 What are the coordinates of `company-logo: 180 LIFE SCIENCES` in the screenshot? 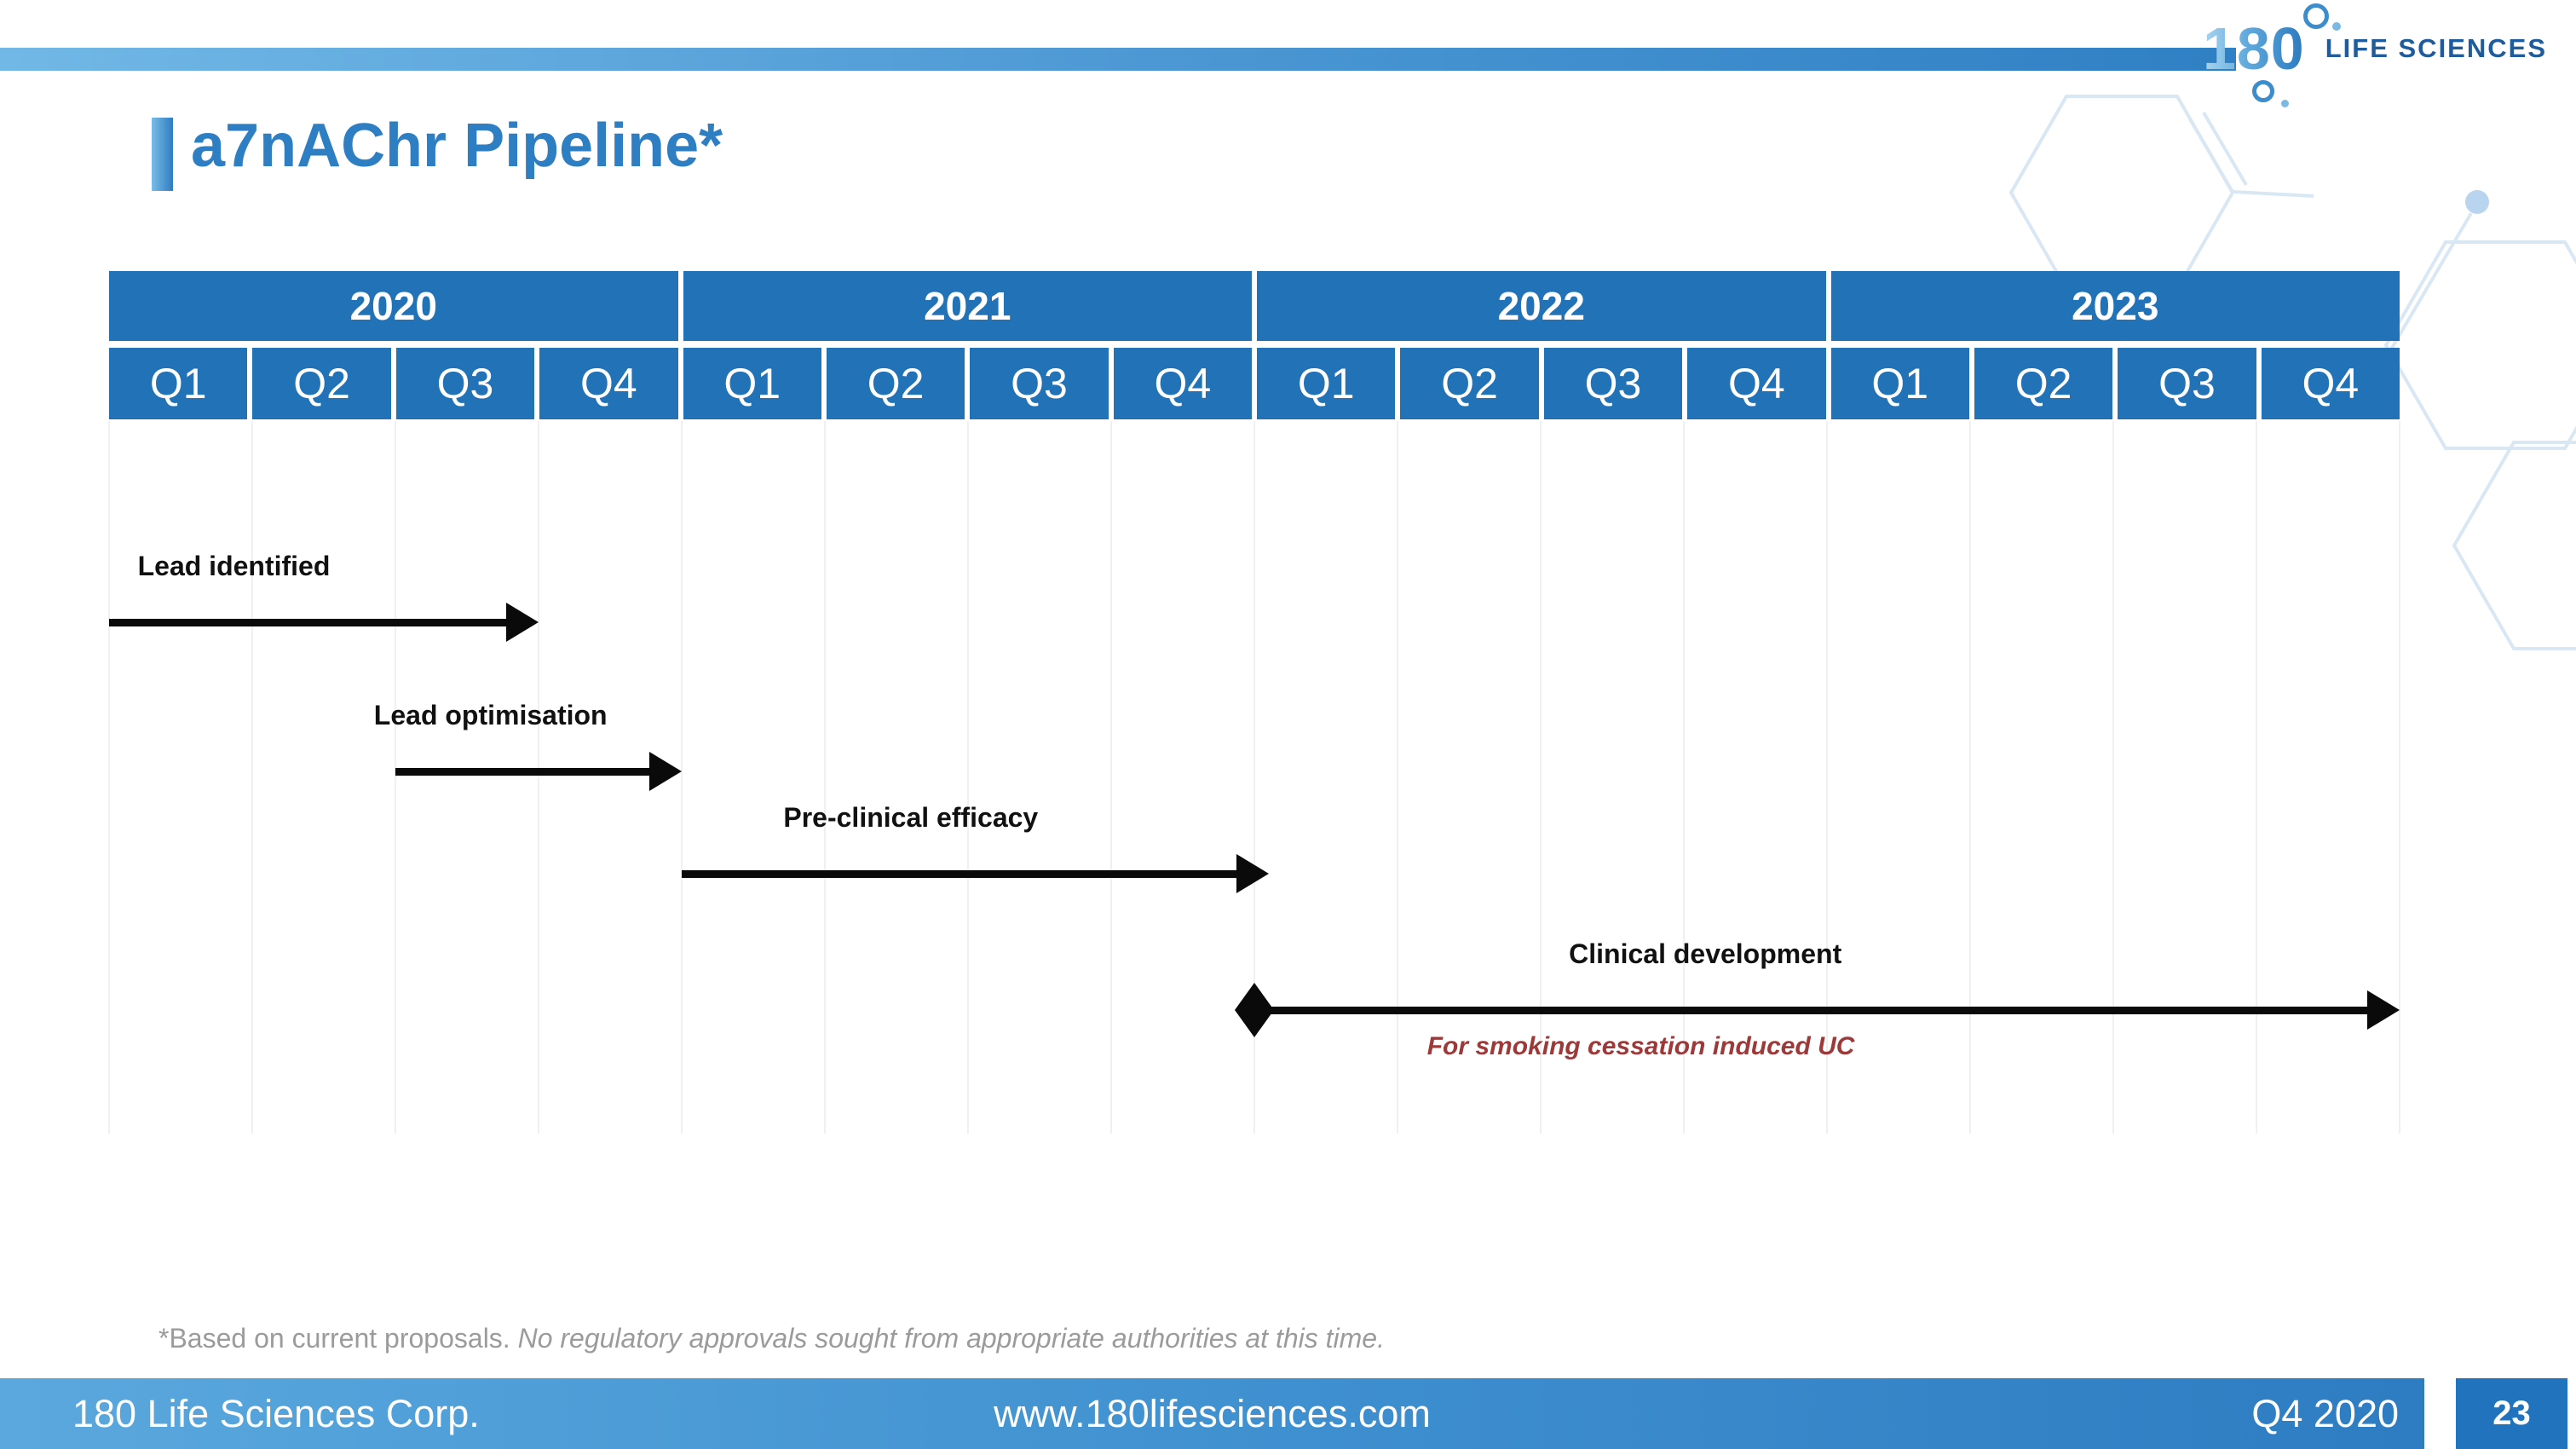 It's located at (2374, 55).